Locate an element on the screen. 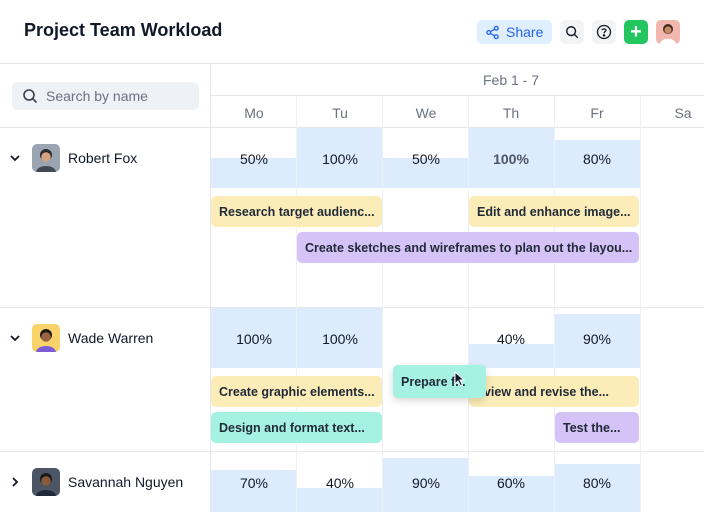  day-label-we: We is located at coordinates (426, 113).